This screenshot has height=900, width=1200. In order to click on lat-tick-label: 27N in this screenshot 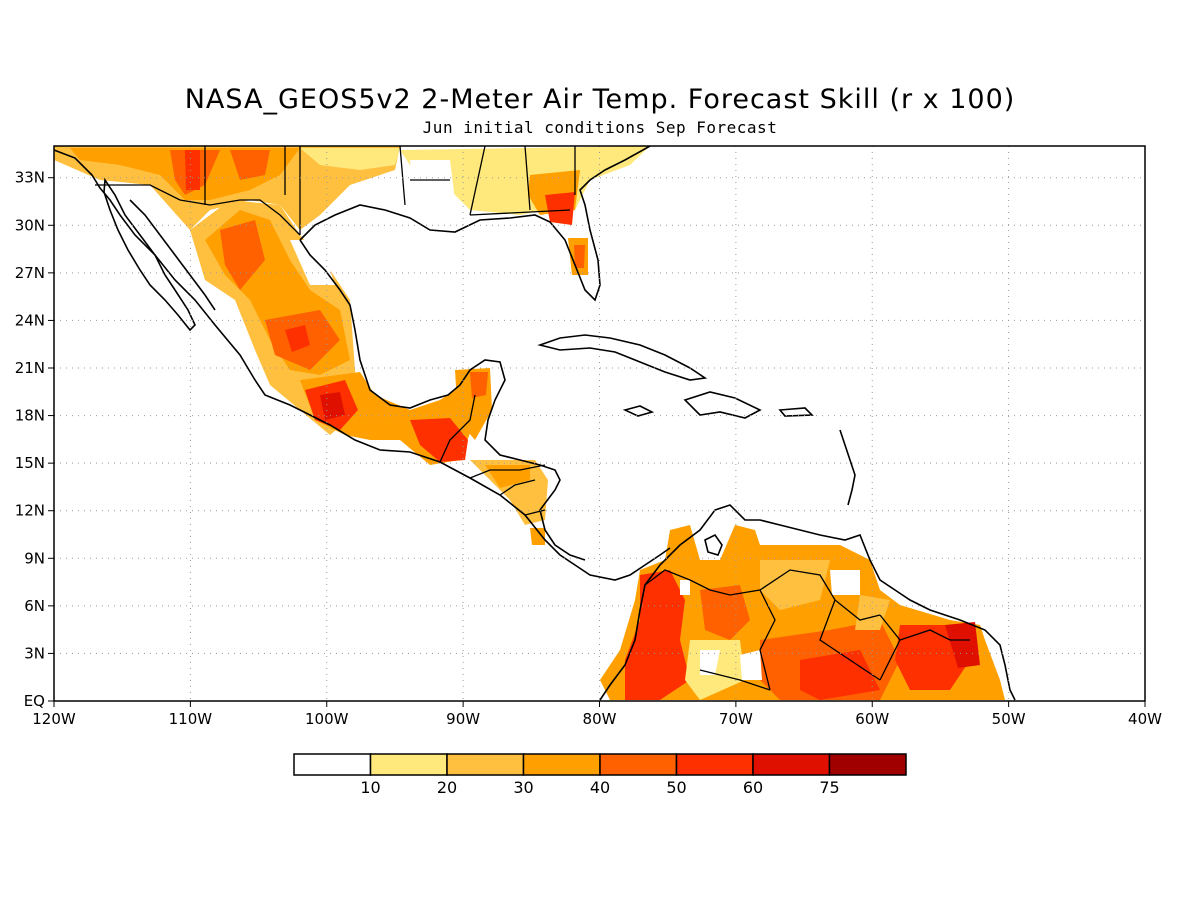, I will do `click(30, 273)`.